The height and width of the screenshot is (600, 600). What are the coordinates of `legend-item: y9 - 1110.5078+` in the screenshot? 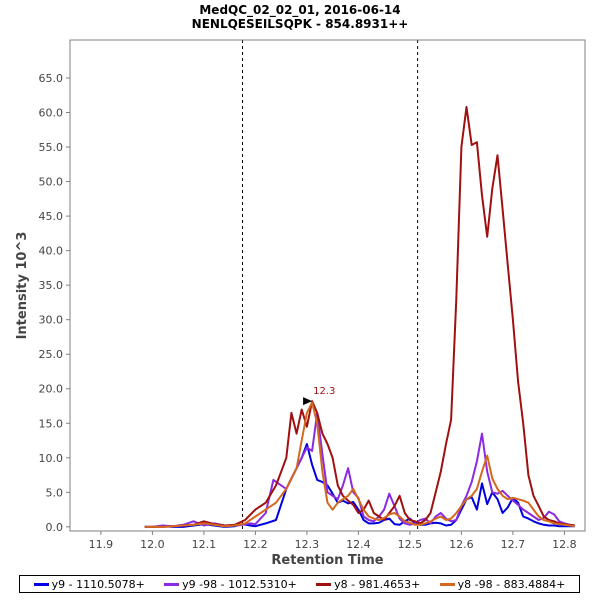 It's located at (89, 584).